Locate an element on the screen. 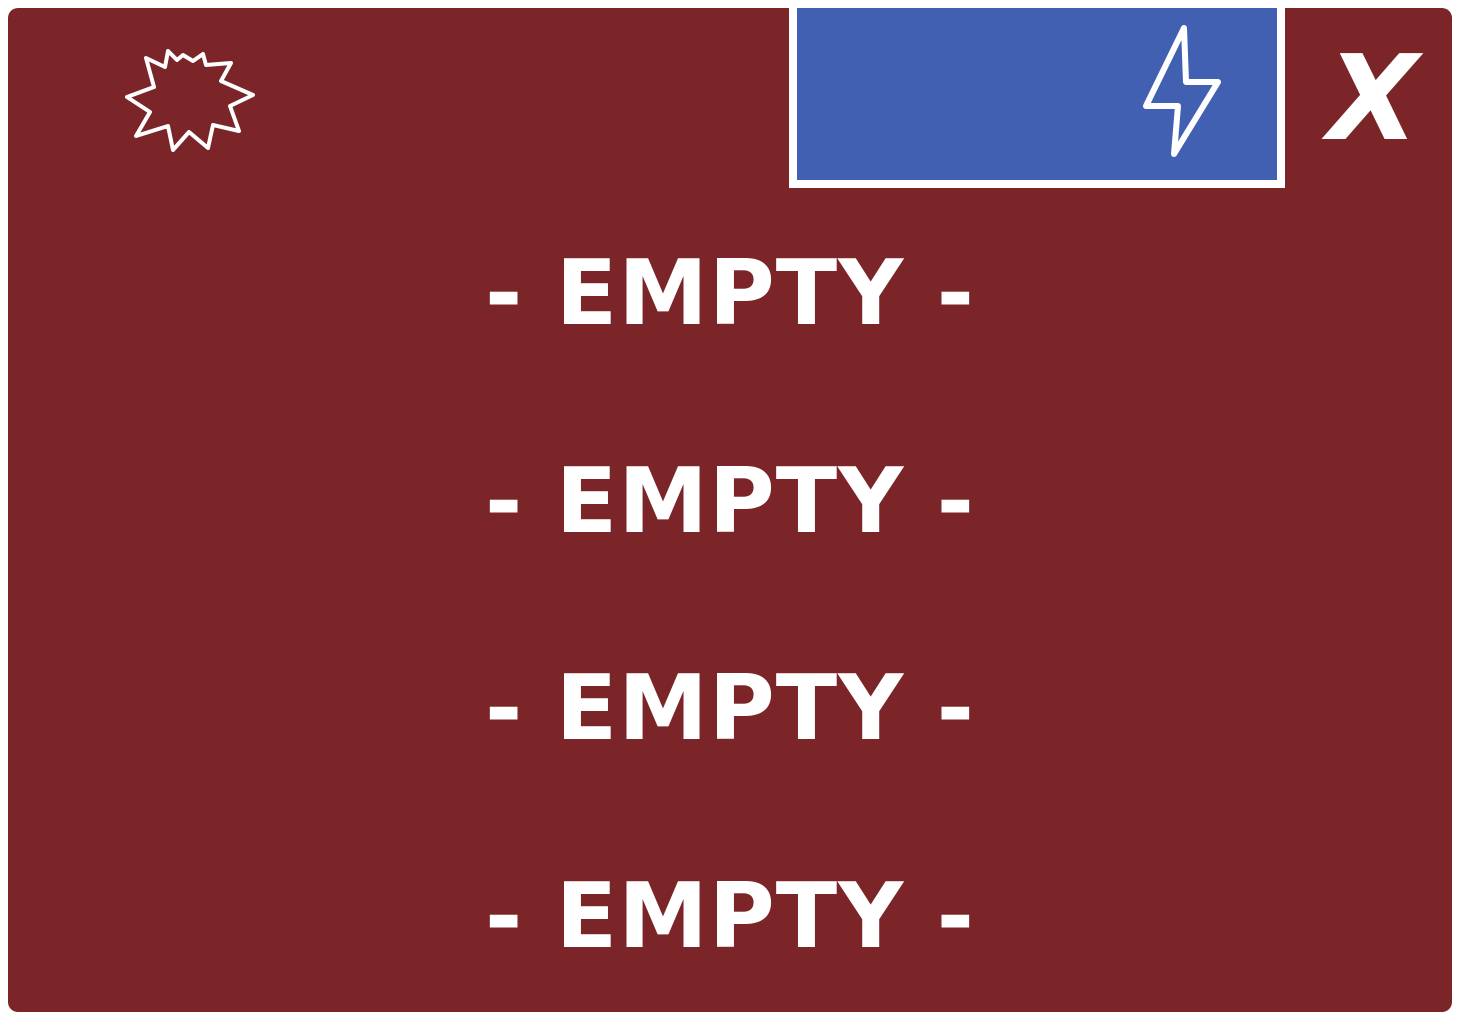  empty-slot-1: - EMPTY - is located at coordinates (730, 293).